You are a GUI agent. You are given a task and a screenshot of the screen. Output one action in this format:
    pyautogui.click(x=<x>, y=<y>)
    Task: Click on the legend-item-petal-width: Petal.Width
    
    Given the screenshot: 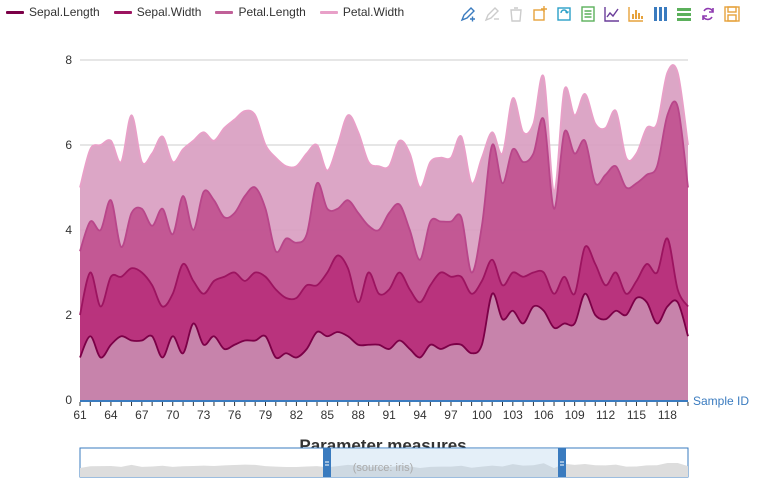 What is the action you would take?
    pyautogui.click(x=362, y=12)
    